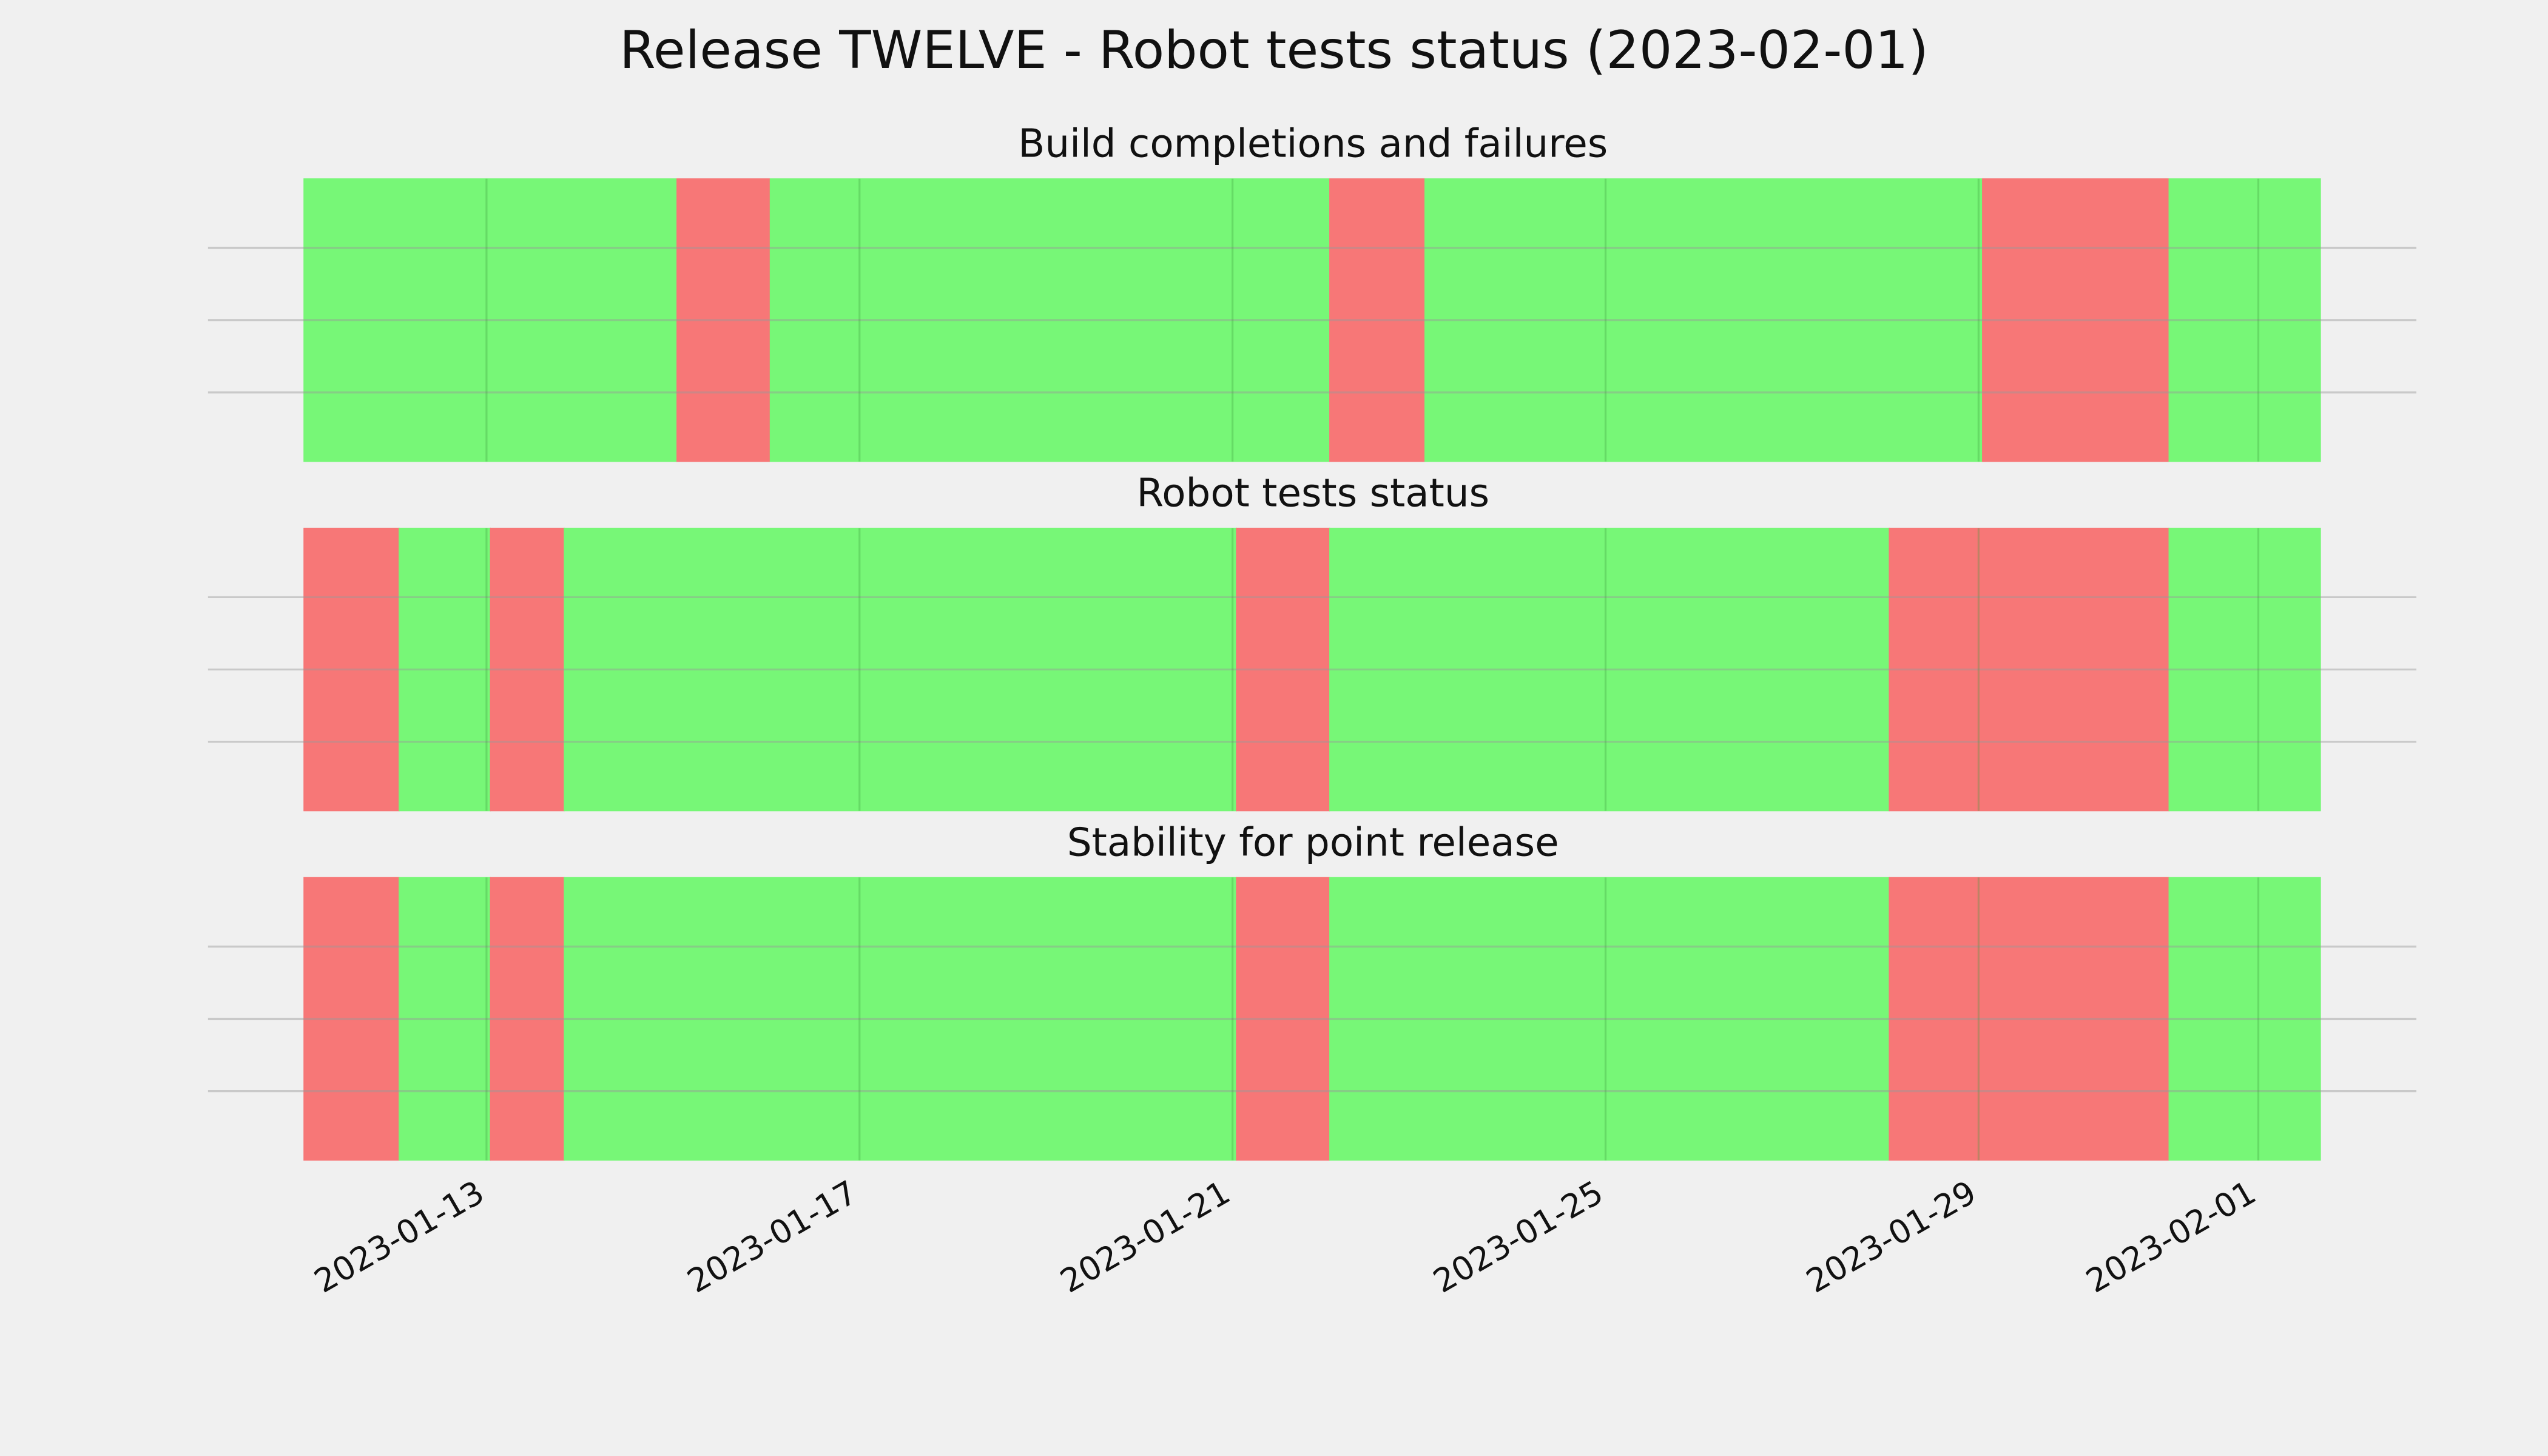 This screenshot has height=1456, width=2548. What do you see at coordinates (1313, 144) in the screenshot?
I see `panel-title: Build completions and failures` at bounding box center [1313, 144].